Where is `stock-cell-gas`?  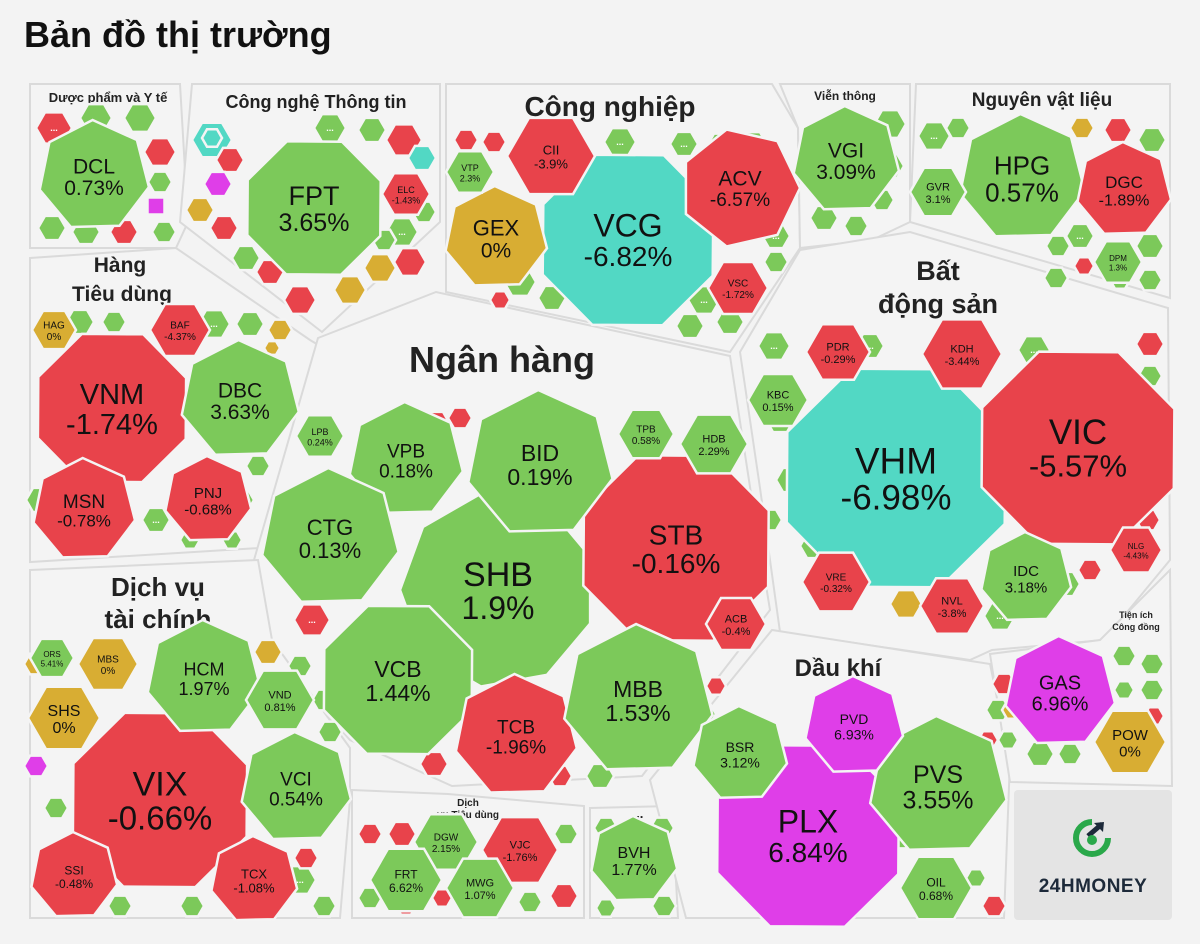 stock-cell-gas is located at coordinates (1060, 689).